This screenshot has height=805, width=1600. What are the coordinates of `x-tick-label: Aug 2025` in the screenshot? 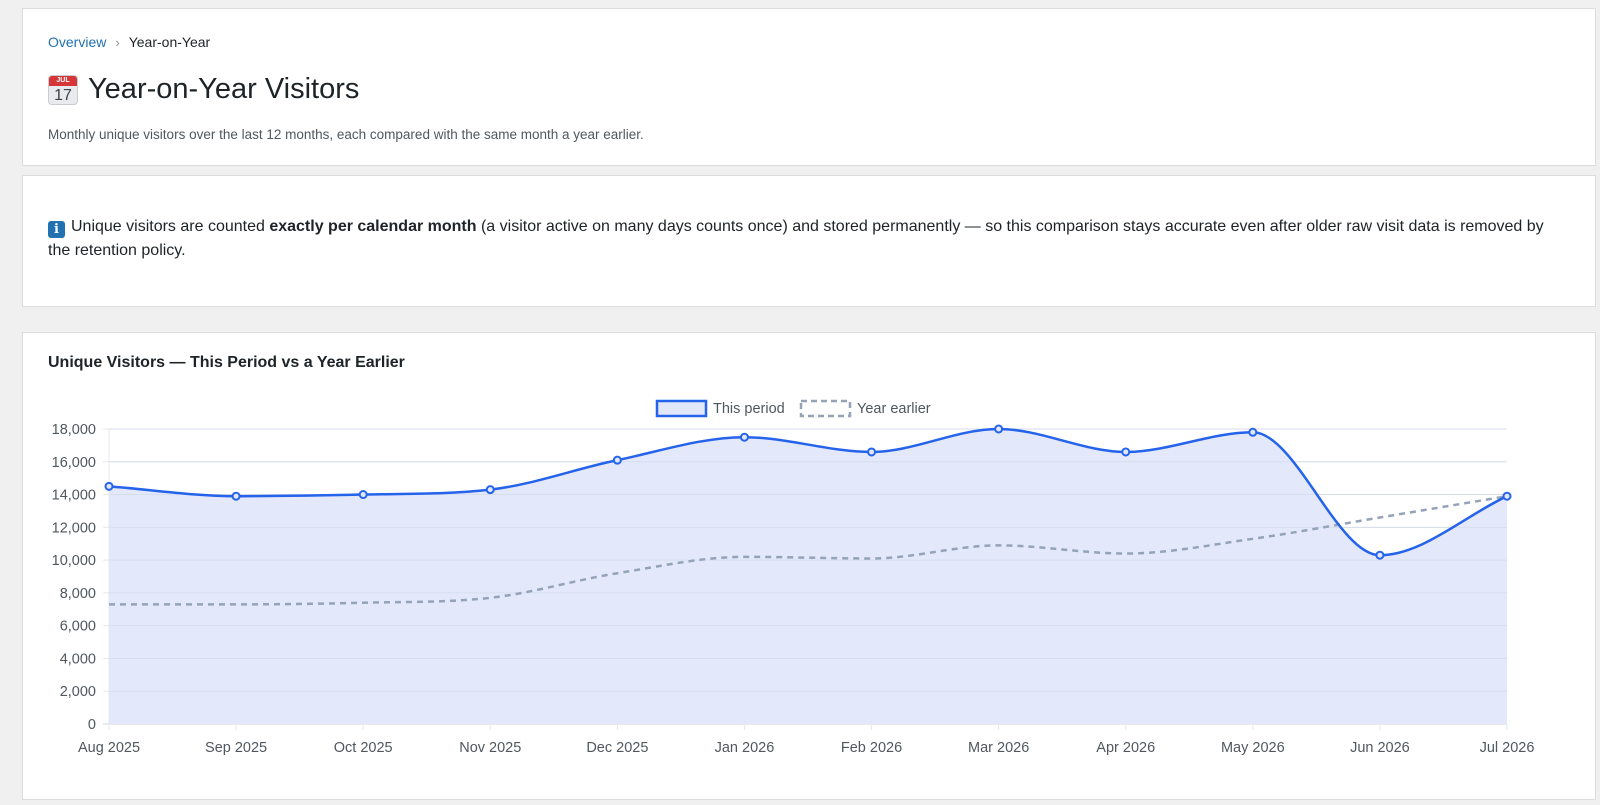 It's located at (109, 748).